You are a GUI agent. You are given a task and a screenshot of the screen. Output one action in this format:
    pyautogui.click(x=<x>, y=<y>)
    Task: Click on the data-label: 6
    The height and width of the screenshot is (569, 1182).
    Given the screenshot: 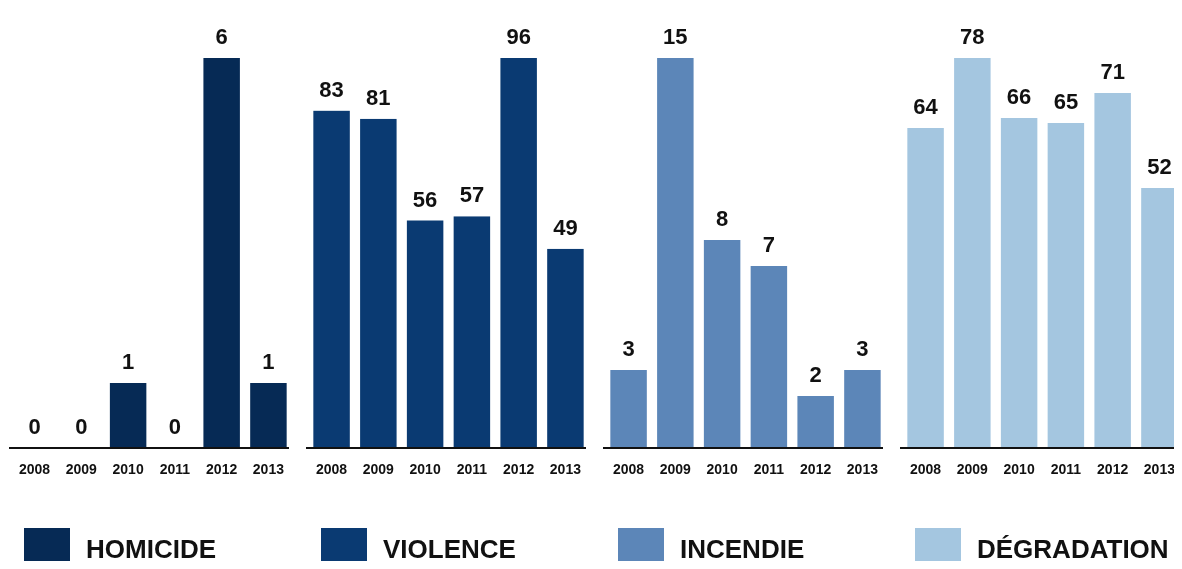 What is the action you would take?
    pyautogui.click(x=221, y=36)
    